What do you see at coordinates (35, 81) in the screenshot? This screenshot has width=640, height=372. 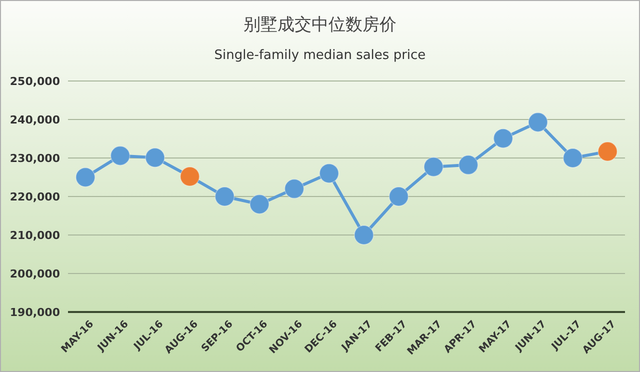 I see `y-tick-label: 250,000` at bounding box center [35, 81].